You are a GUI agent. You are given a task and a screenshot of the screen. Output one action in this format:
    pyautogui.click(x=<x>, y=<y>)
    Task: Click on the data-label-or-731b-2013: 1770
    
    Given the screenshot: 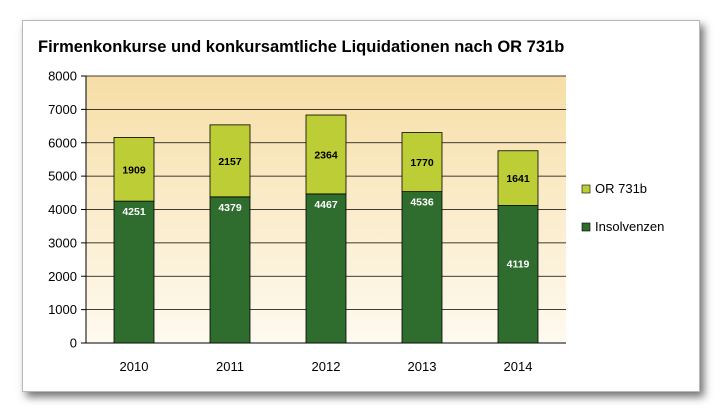 What is the action you would take?
    pyautogui.click(x=422, y=163)
    